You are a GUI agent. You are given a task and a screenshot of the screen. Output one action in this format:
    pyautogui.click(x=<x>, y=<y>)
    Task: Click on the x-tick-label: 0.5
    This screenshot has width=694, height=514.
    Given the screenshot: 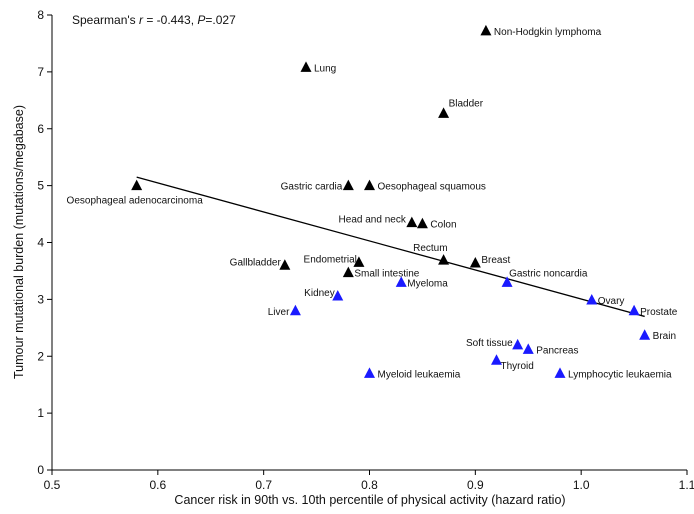 What is the action you would take?
    pyautogui.click(x=52, y=485)
    